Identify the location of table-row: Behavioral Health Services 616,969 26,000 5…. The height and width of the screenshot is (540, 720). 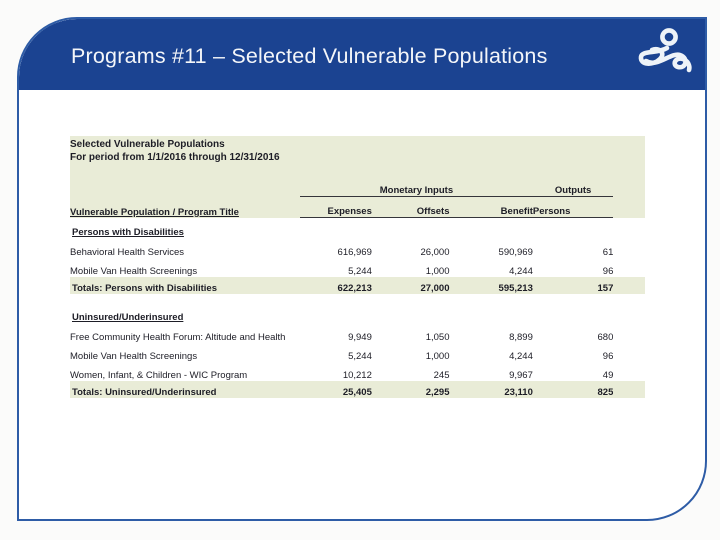
(357, 248).